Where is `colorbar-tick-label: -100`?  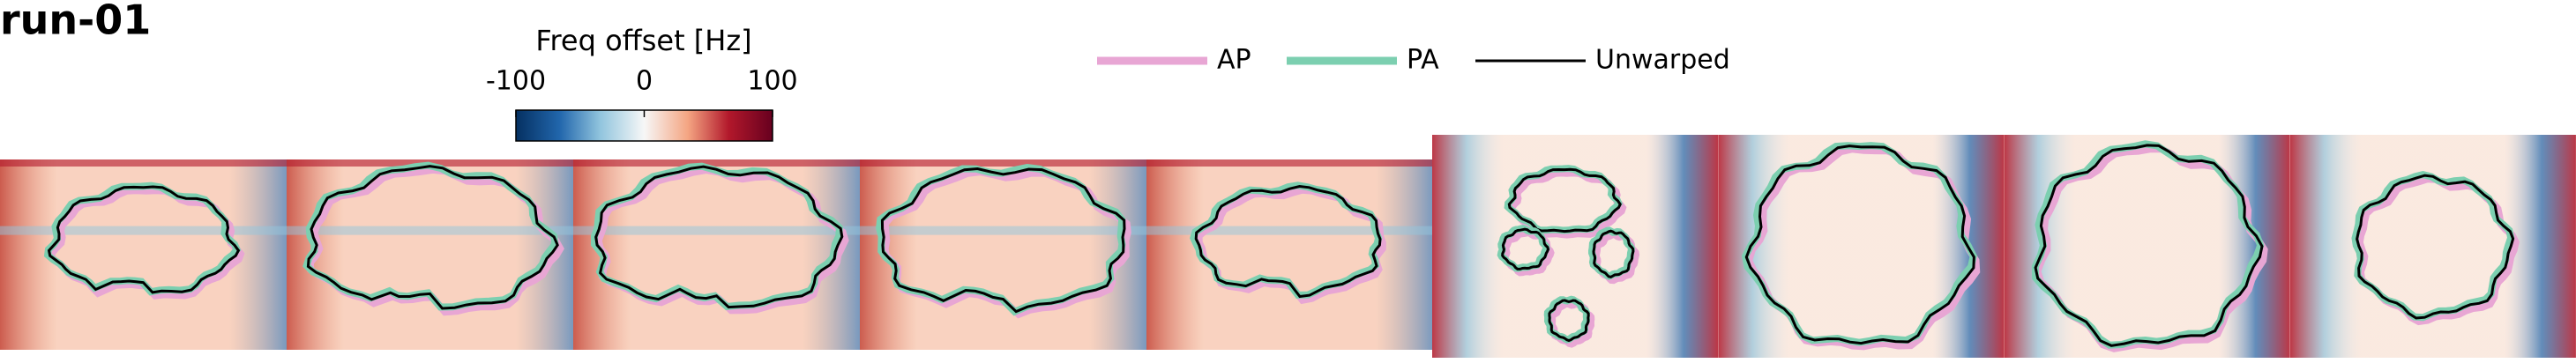
colorbar-tick-label: -100 is located at coordinates (516, 81).